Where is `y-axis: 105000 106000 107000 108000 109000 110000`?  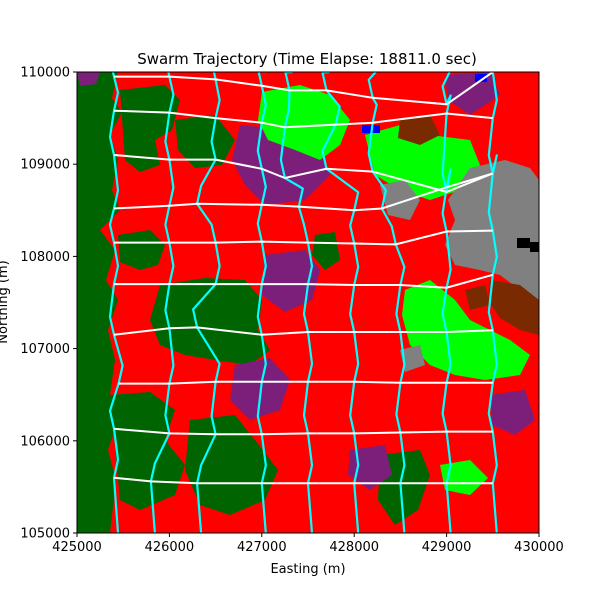
y-axis: 105000 106000 107000 108000 109000 110000 is located at coordinates (48, 304).